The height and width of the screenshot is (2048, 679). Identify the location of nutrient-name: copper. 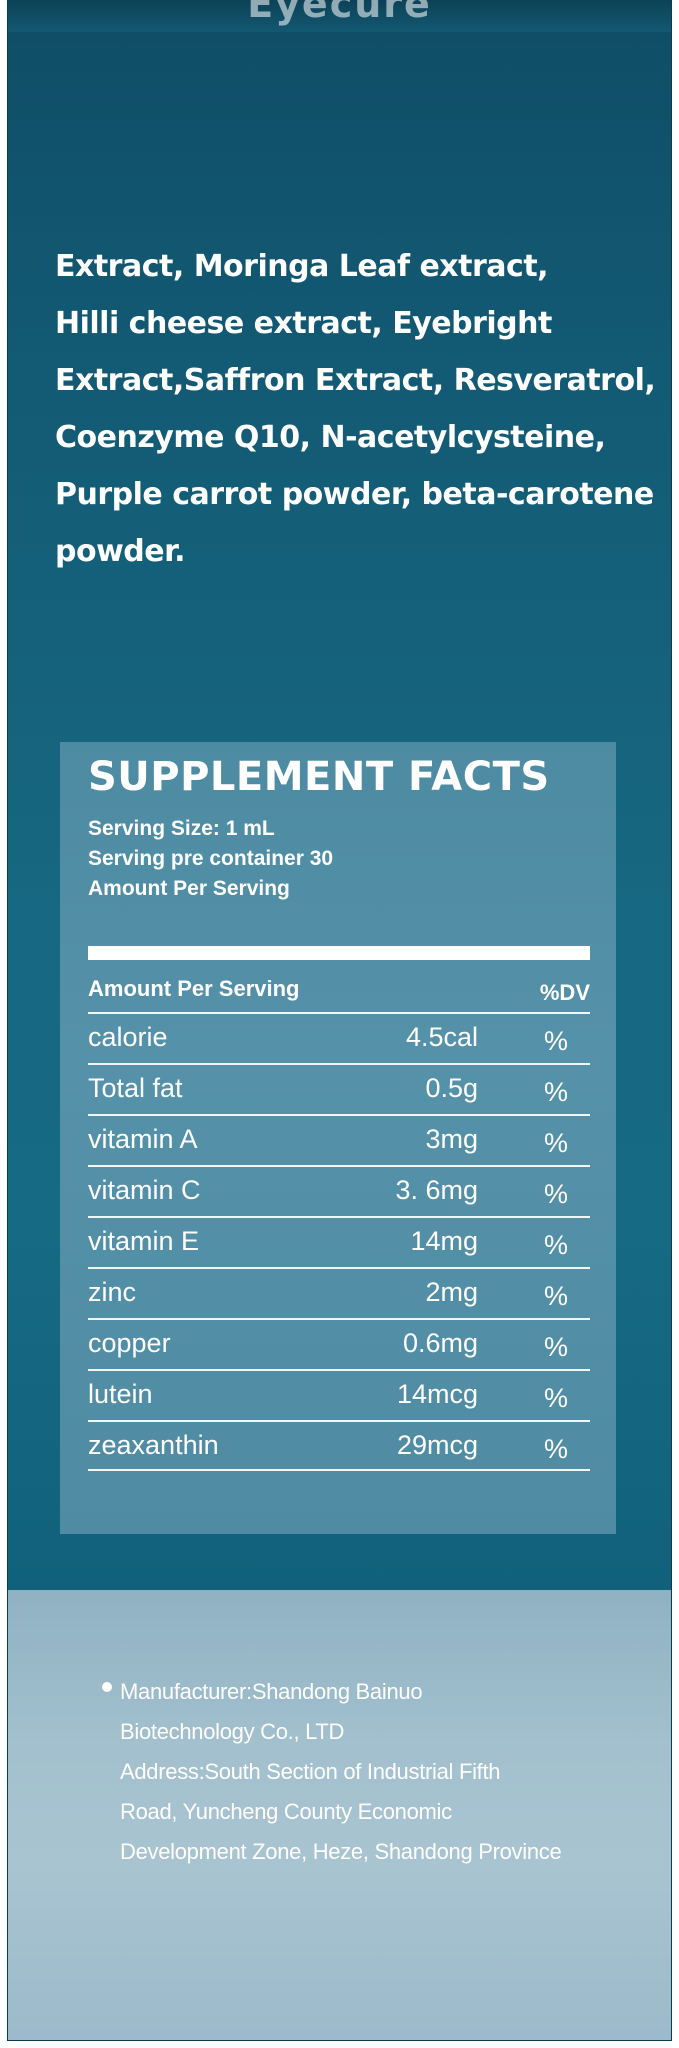
(129, 1343).